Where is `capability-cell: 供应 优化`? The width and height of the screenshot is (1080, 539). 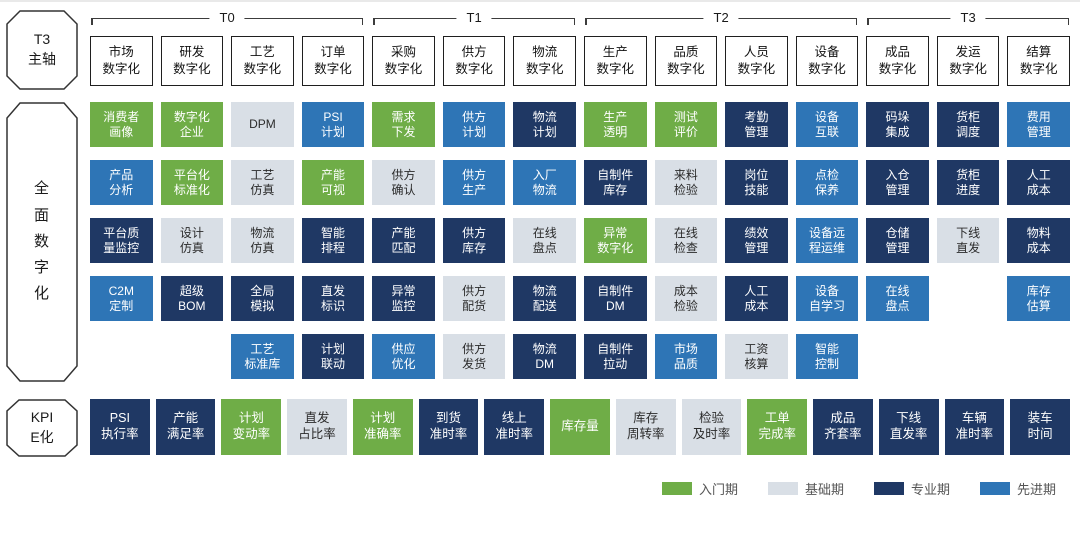
capability-cell: 供应 优化 is located at coordinates (403, 356).